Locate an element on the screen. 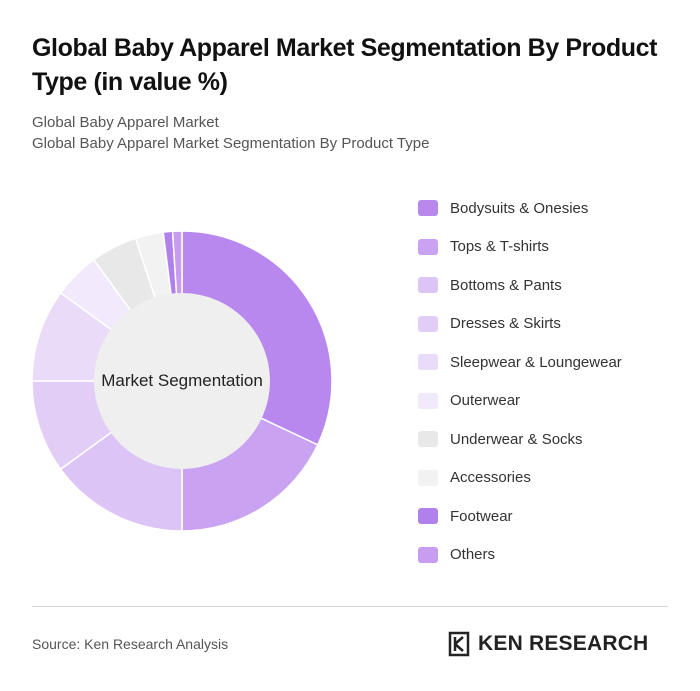  ken-research-logo-text: KEN RESEARCH is located at coordinates (563, 643).